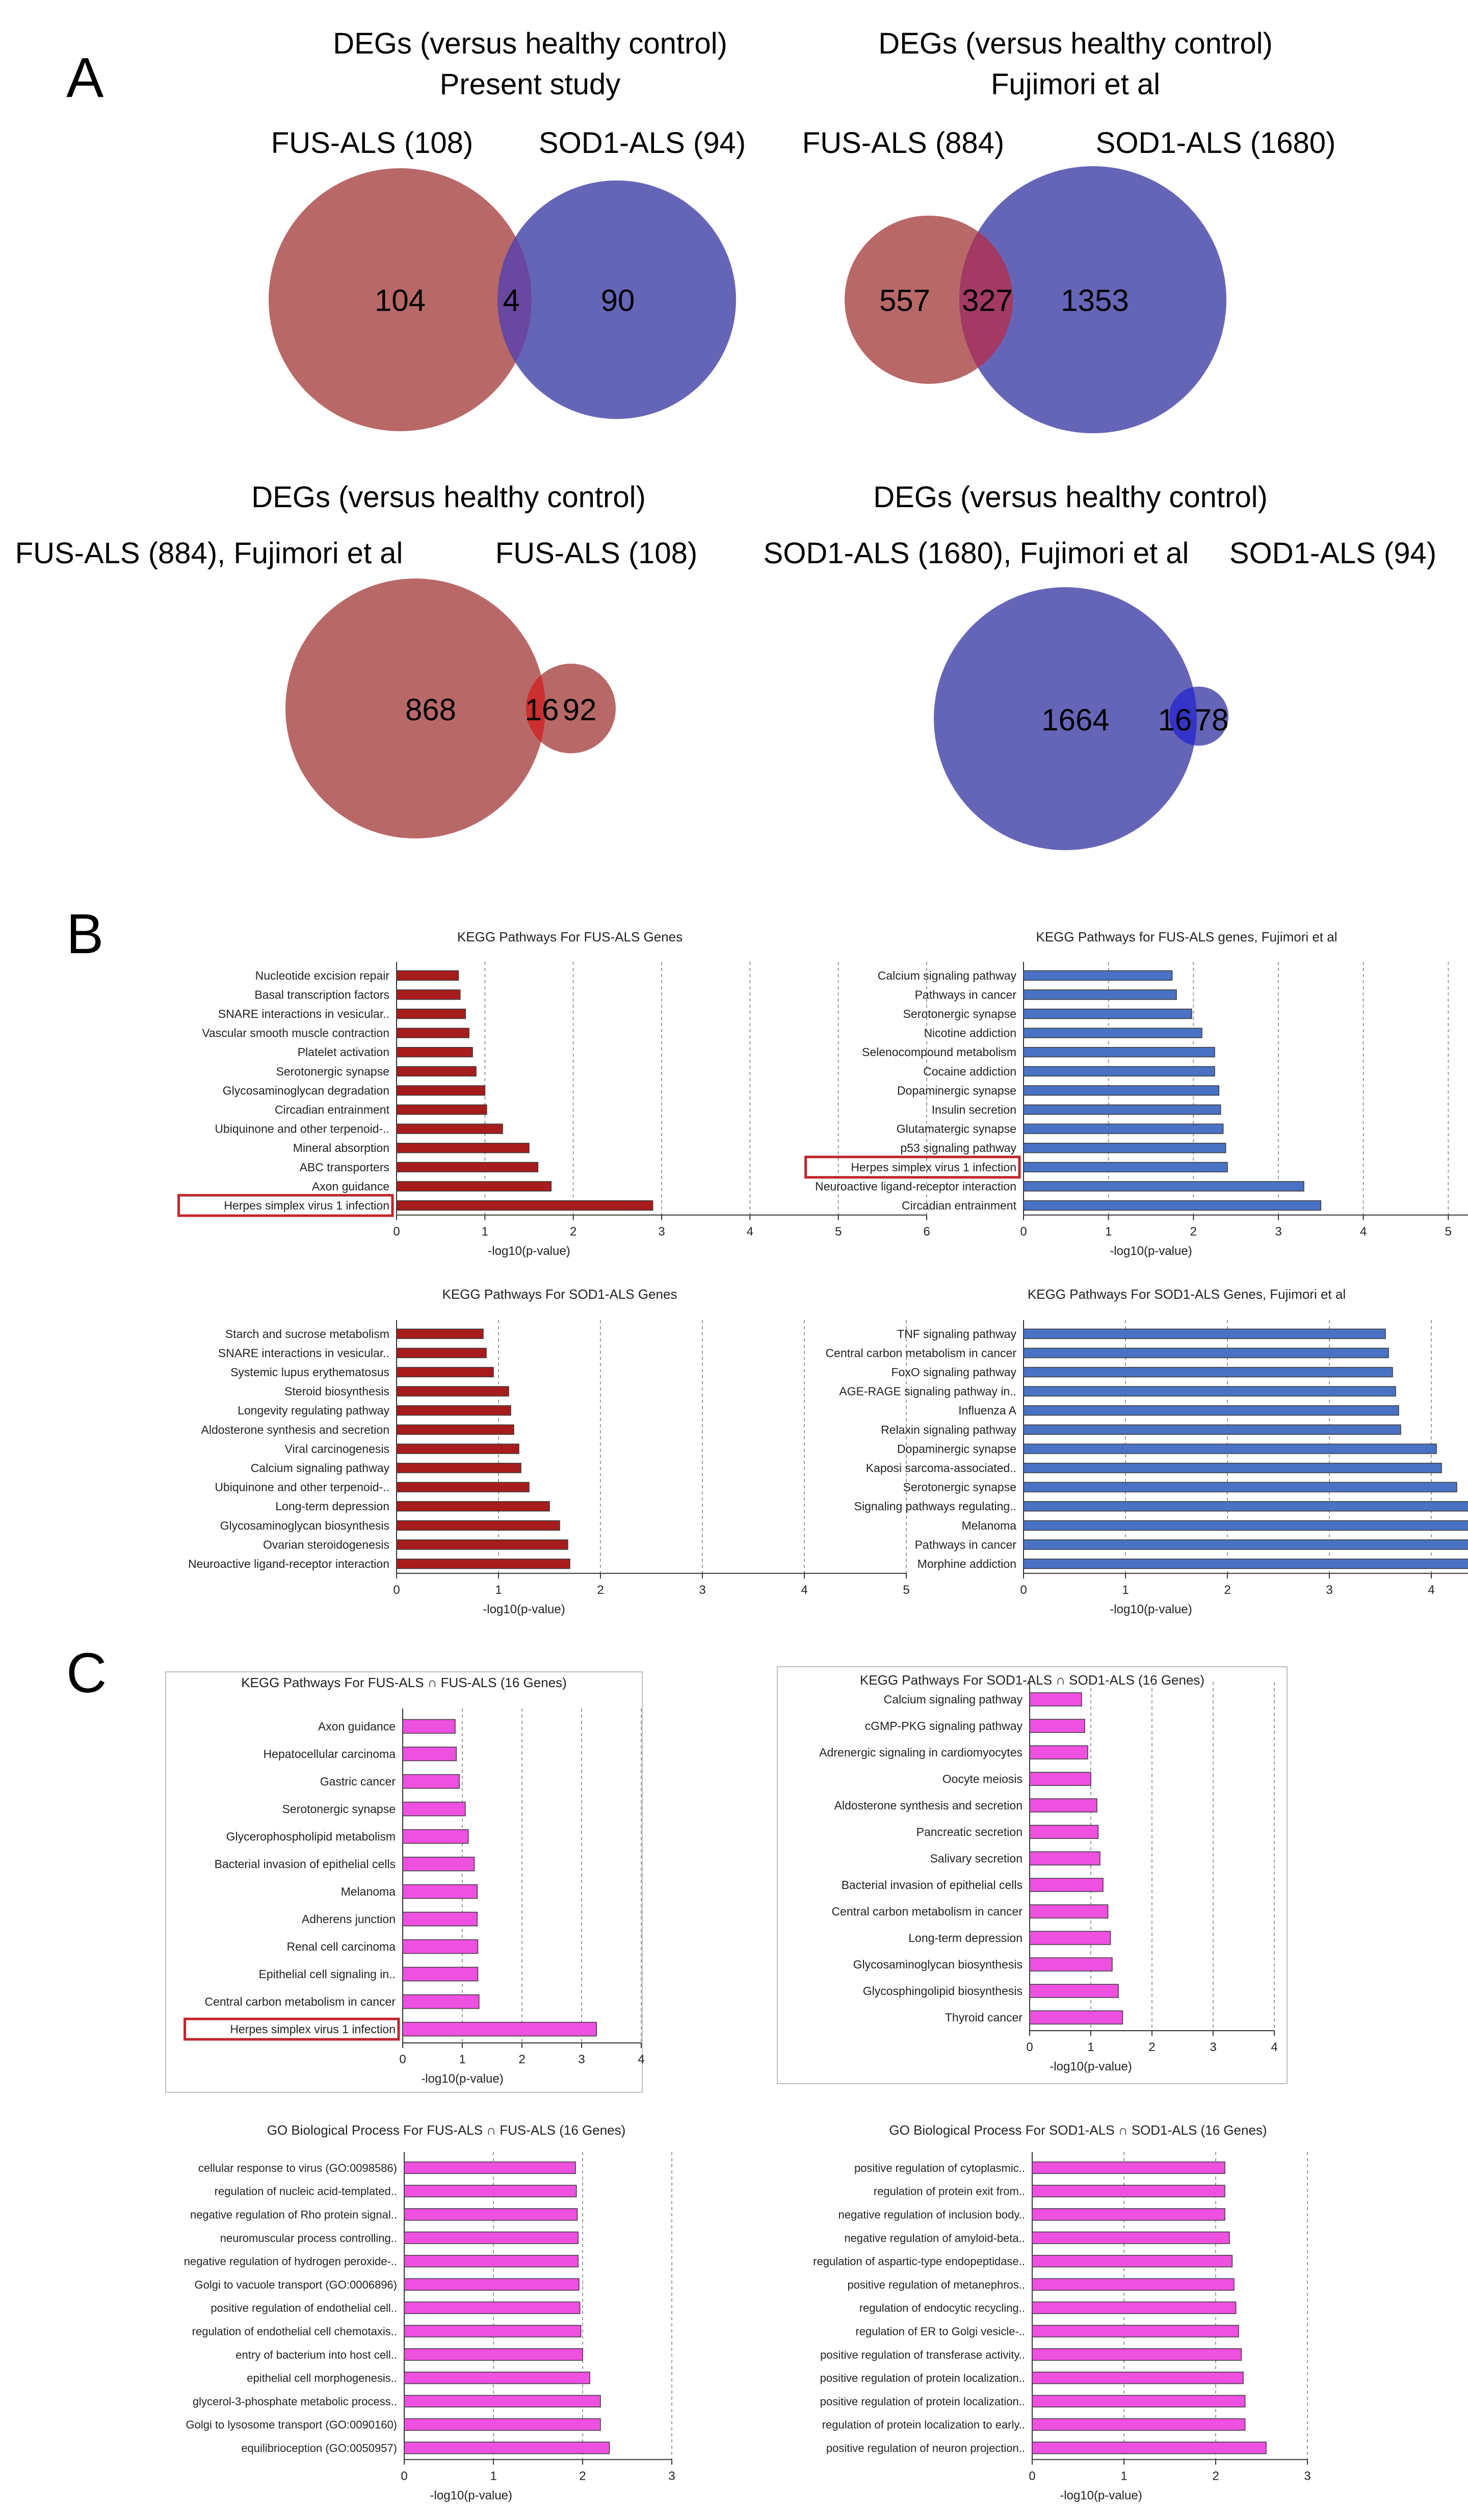 This screenshot has width=1468, height=2520. What do you see at coordinates (944, 1725) in the screenshot?
I see `category-label: cGMP-PKG signaling pathway` at bounding box center [944, 1725].